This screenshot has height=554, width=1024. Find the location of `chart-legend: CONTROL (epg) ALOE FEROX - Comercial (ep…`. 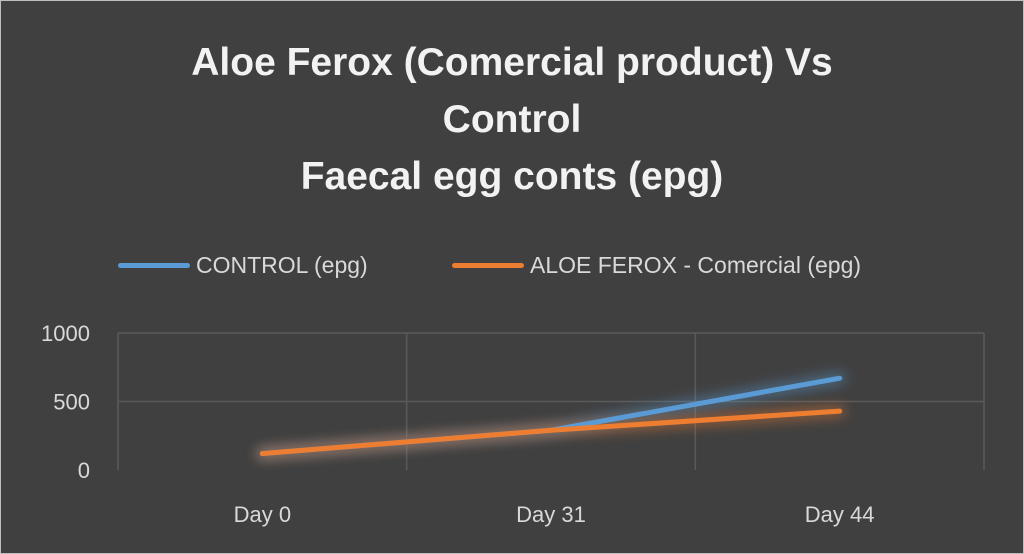

chart-legend: CONTROL (epg) ALOE FEROX - Comercial (ep… is located at coordinates (512, 265).